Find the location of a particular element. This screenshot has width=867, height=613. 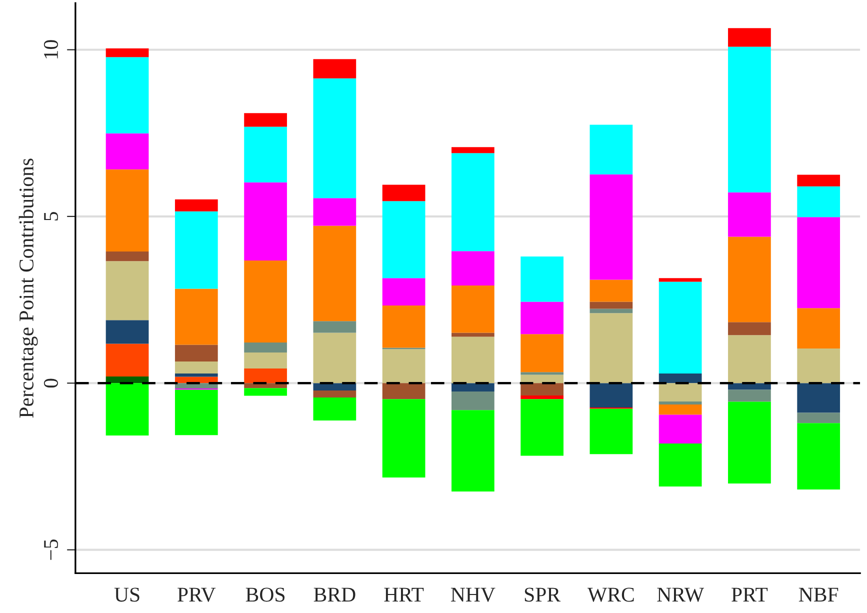

y-tick-label: 0 is located at coordinates (51, 383).